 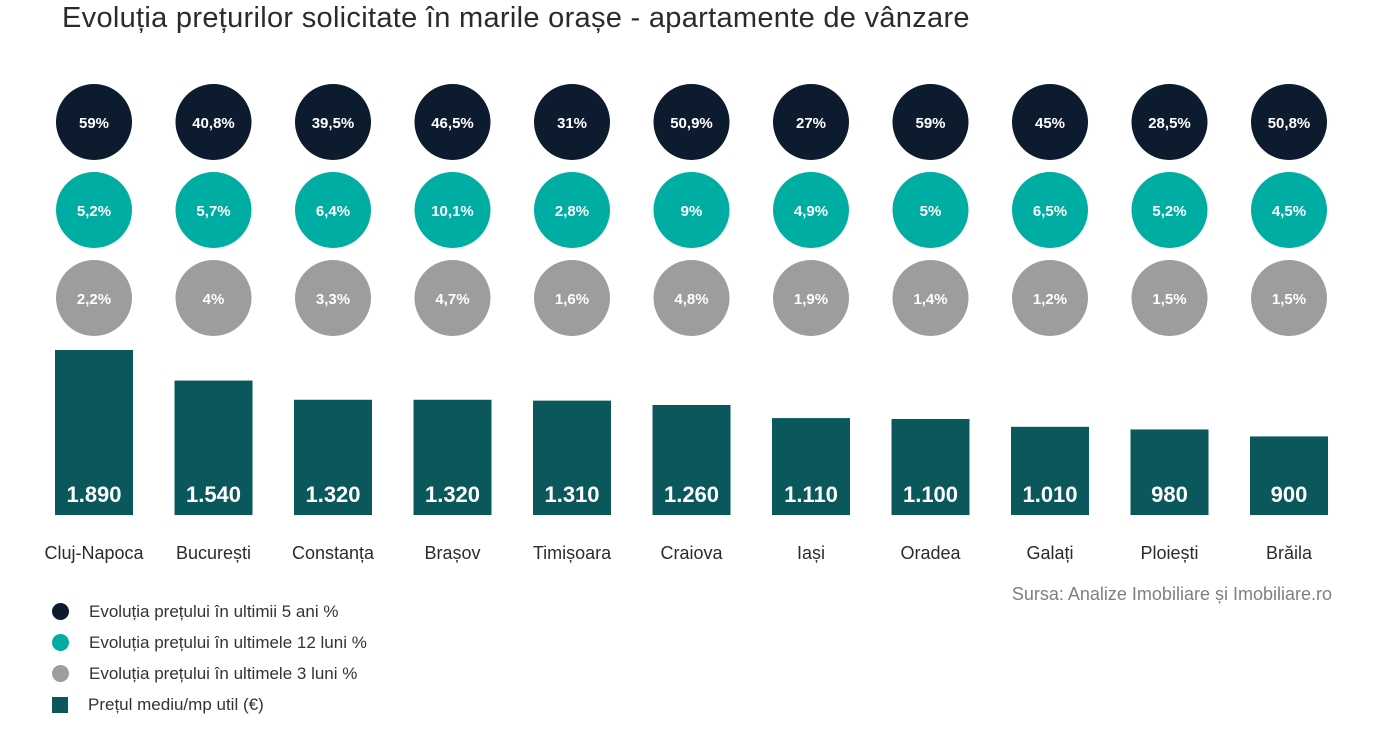 I want to click on bubble-label-row1-7: 27%, so click(x=811, y=123).